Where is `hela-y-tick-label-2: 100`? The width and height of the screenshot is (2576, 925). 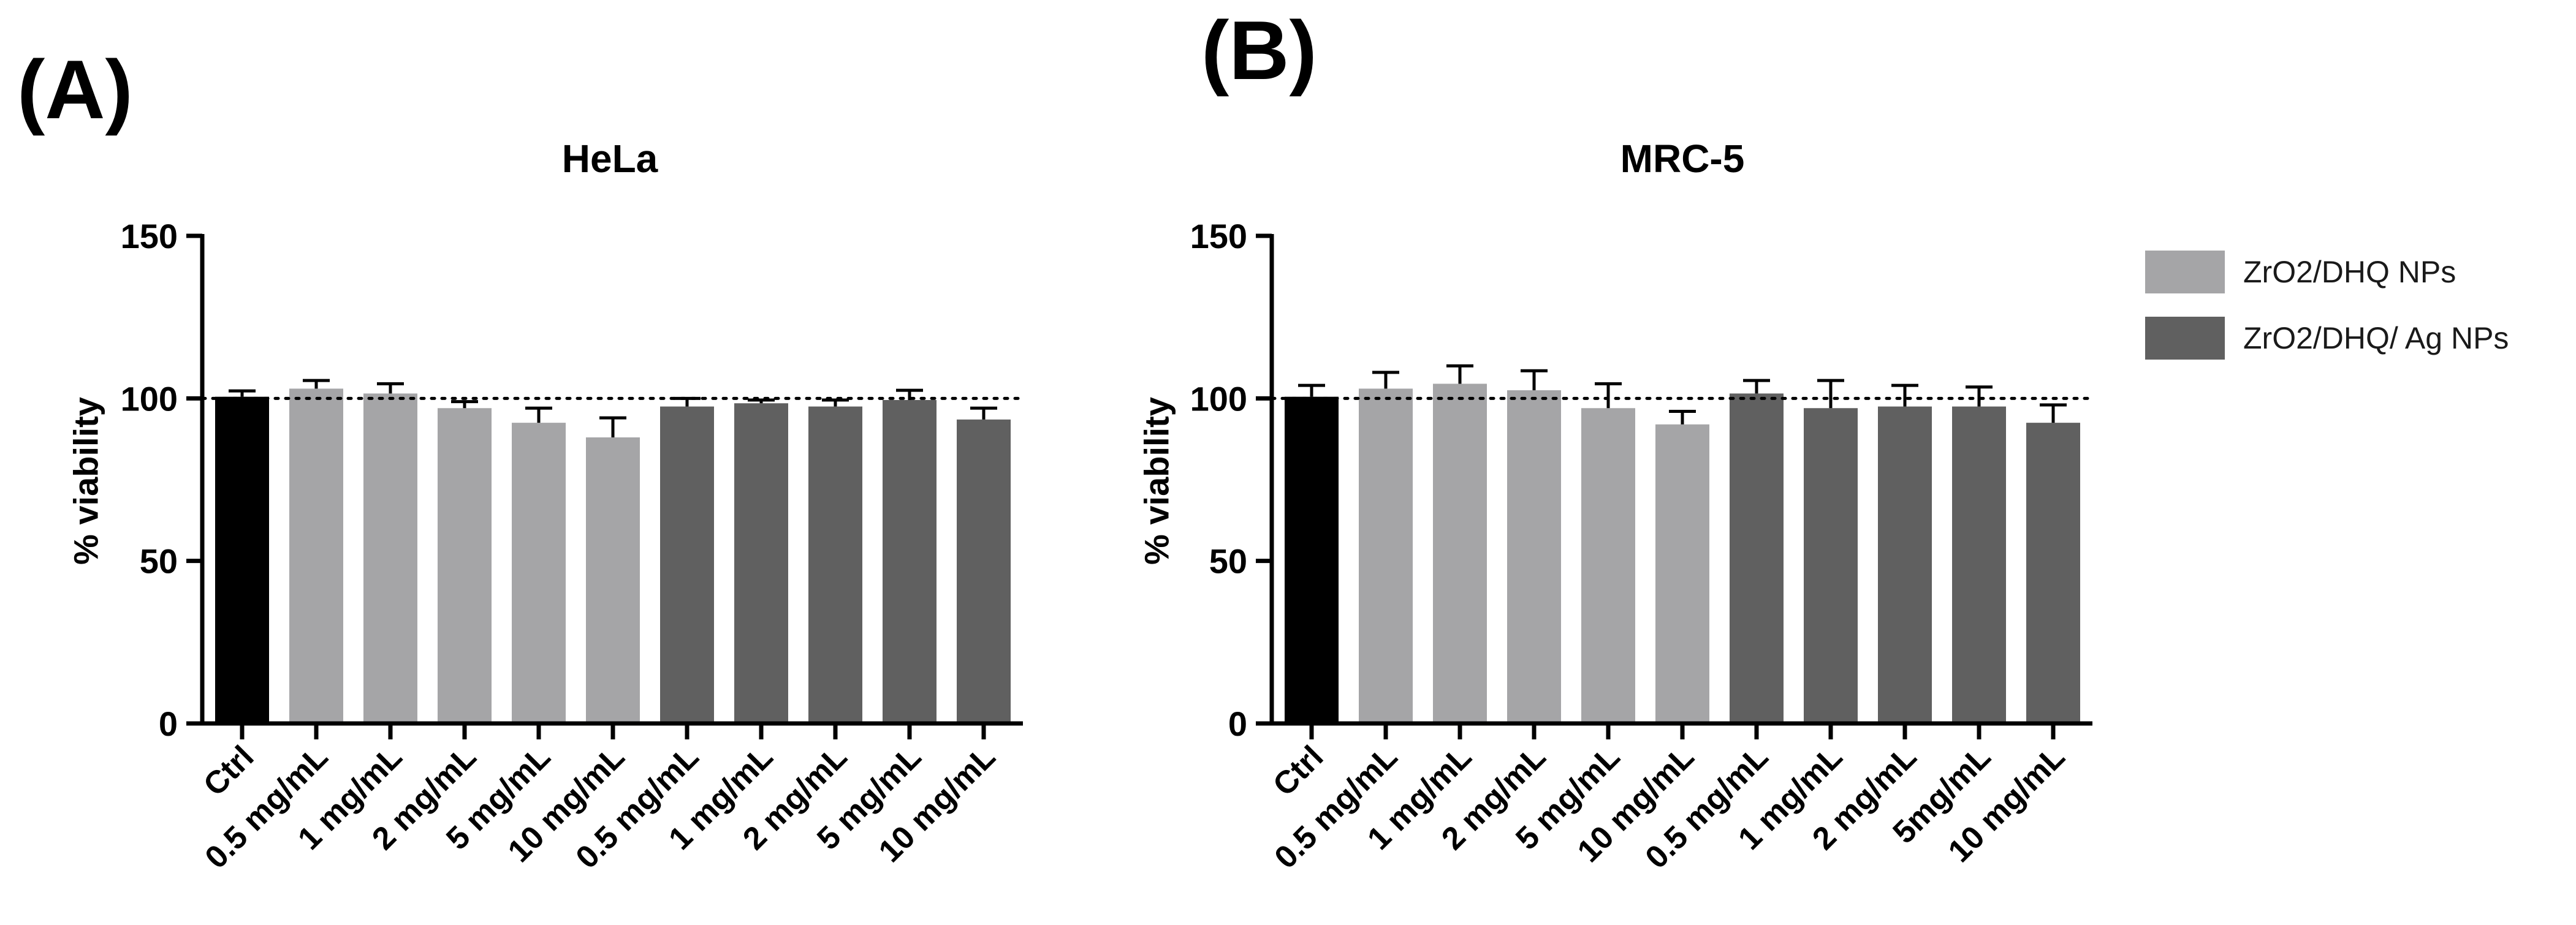
hela-y-tick-label-2: 100 is located at coordinates (149, 398).